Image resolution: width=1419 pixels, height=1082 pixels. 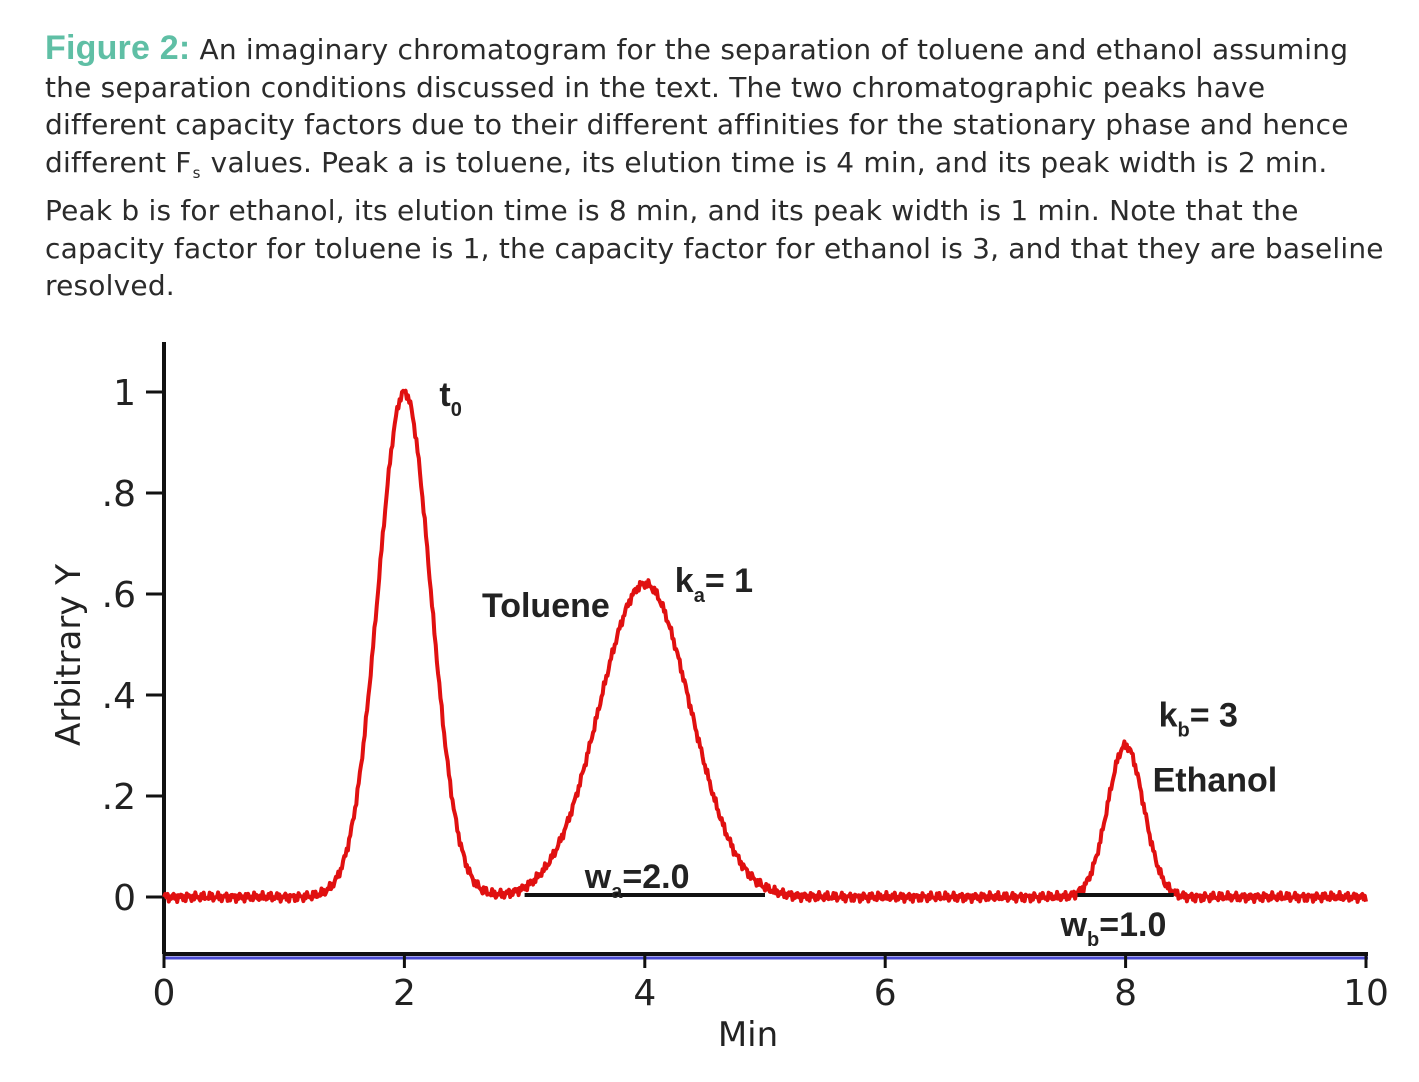 I want to click on wa-label: wa=2.0, so click(x=637, y=880).